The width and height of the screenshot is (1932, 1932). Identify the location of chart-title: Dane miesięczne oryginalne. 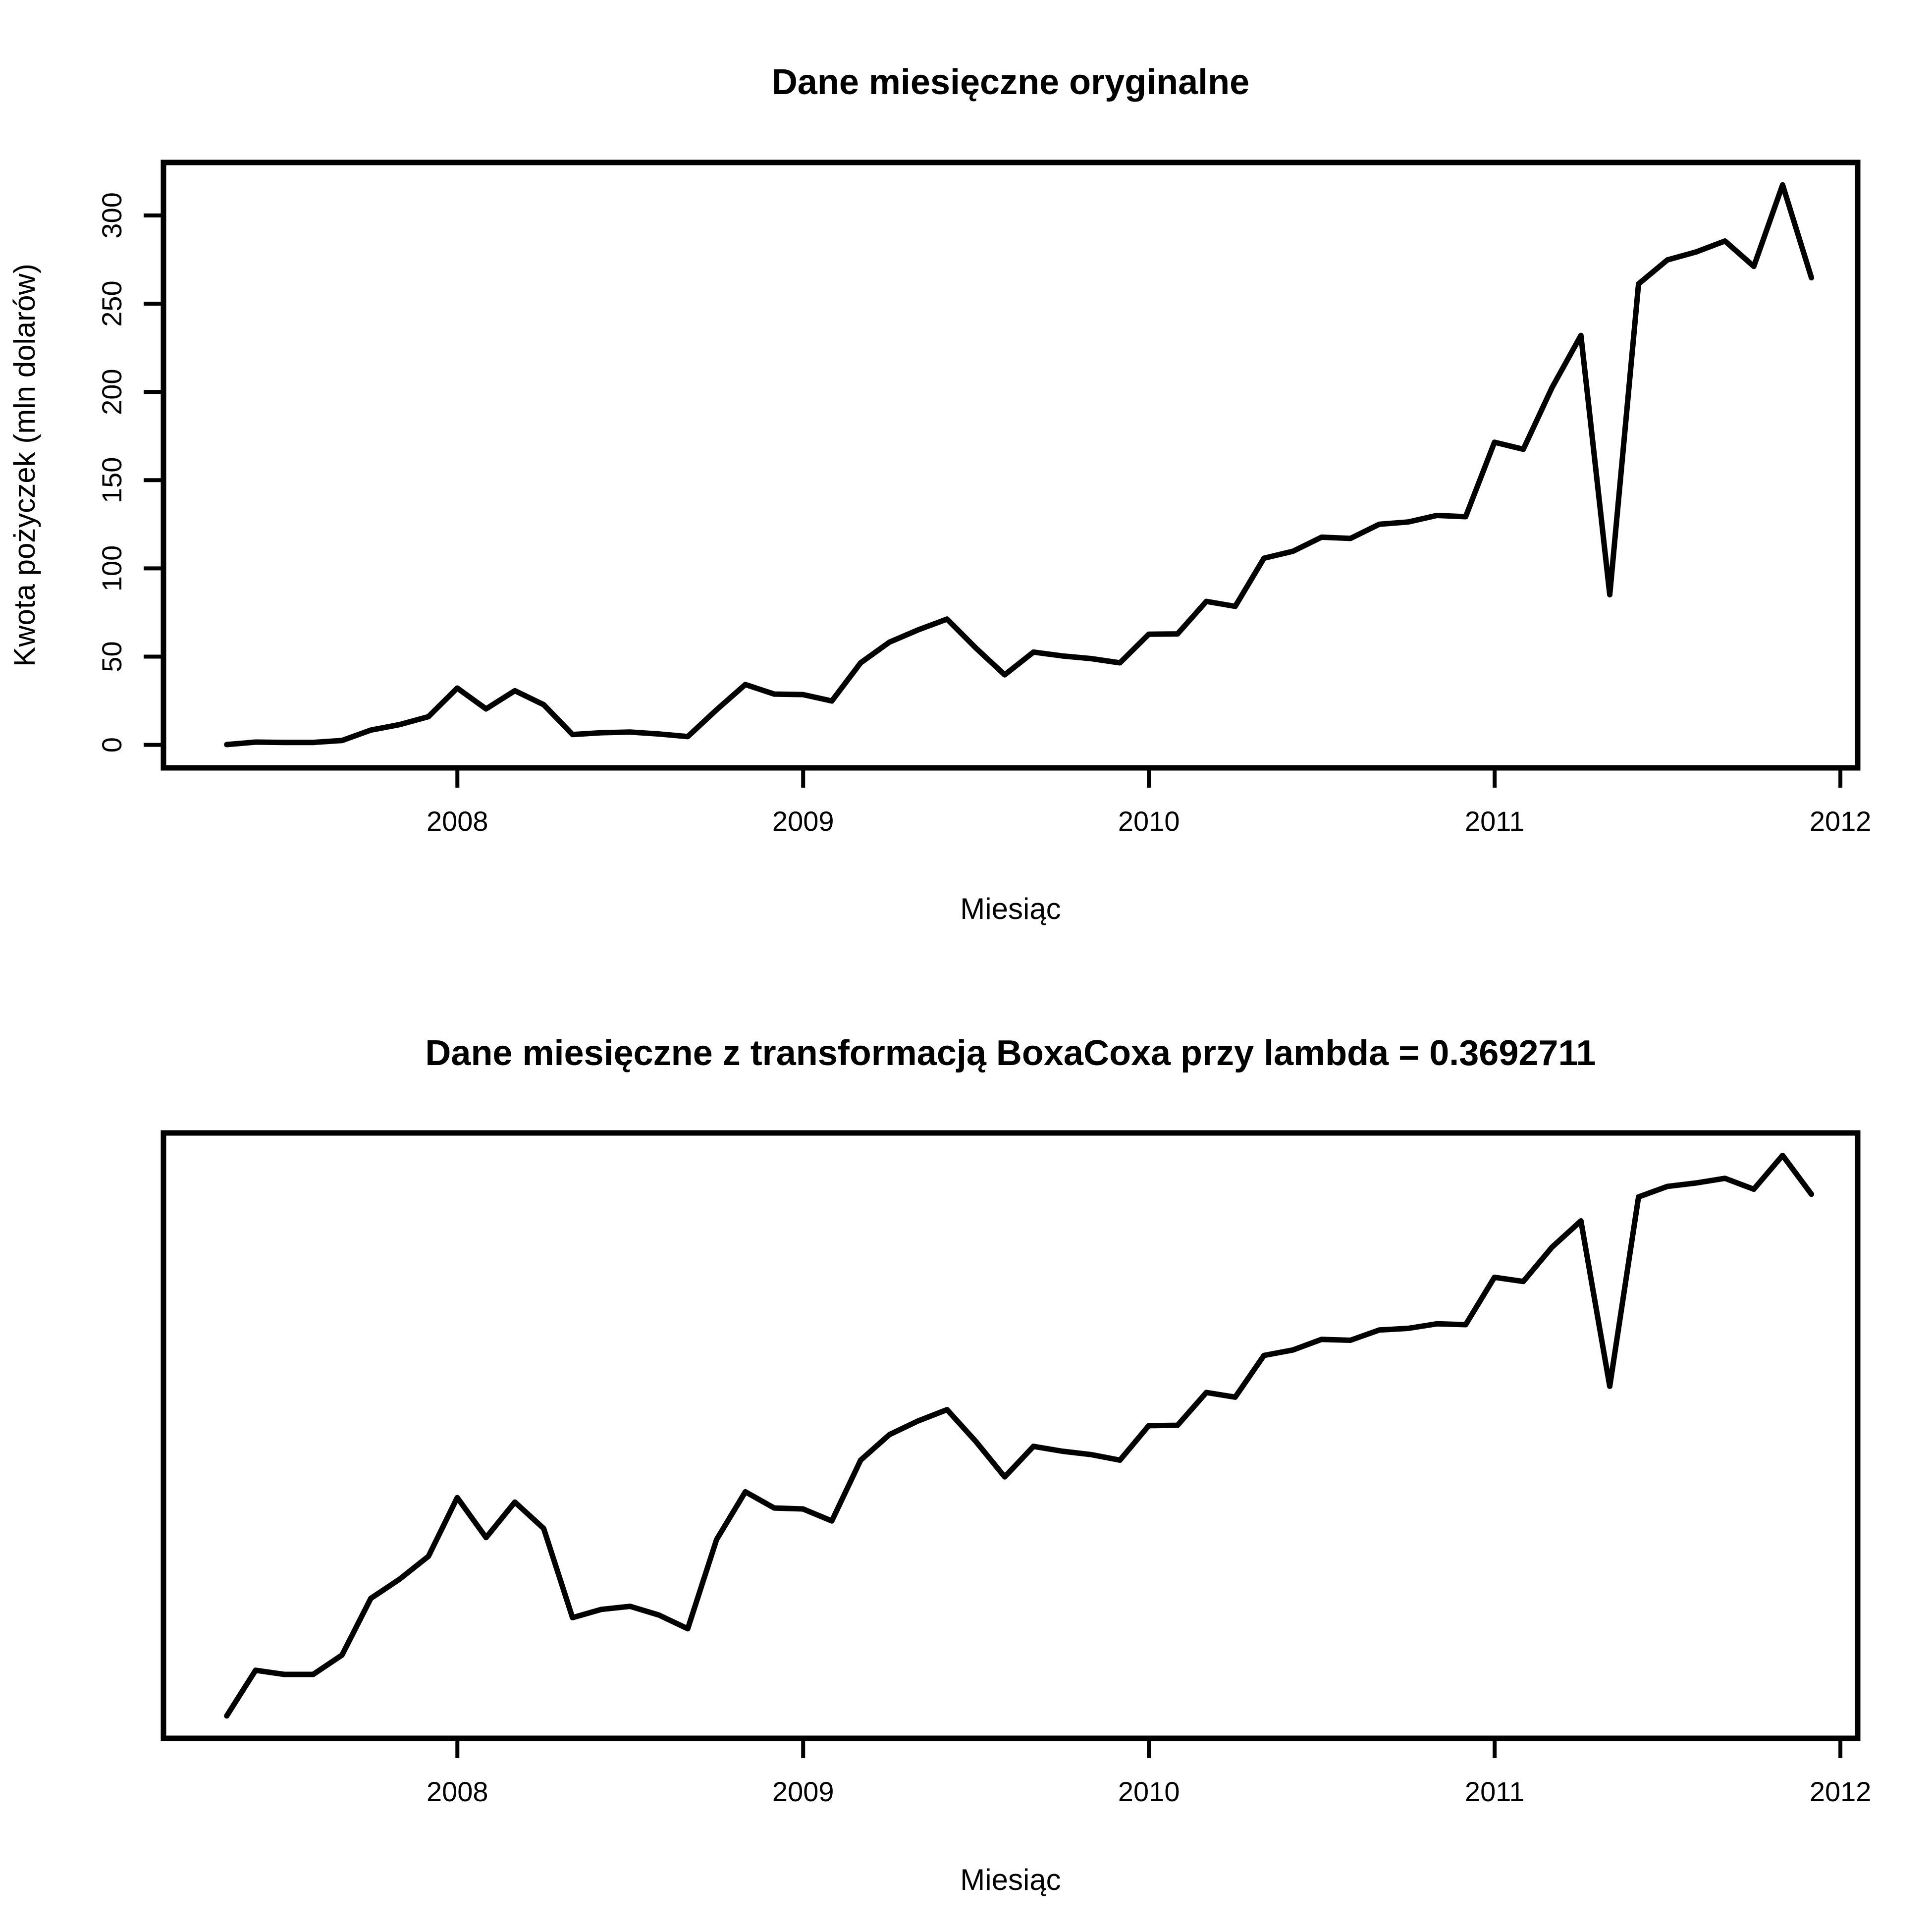
(1010, 82).